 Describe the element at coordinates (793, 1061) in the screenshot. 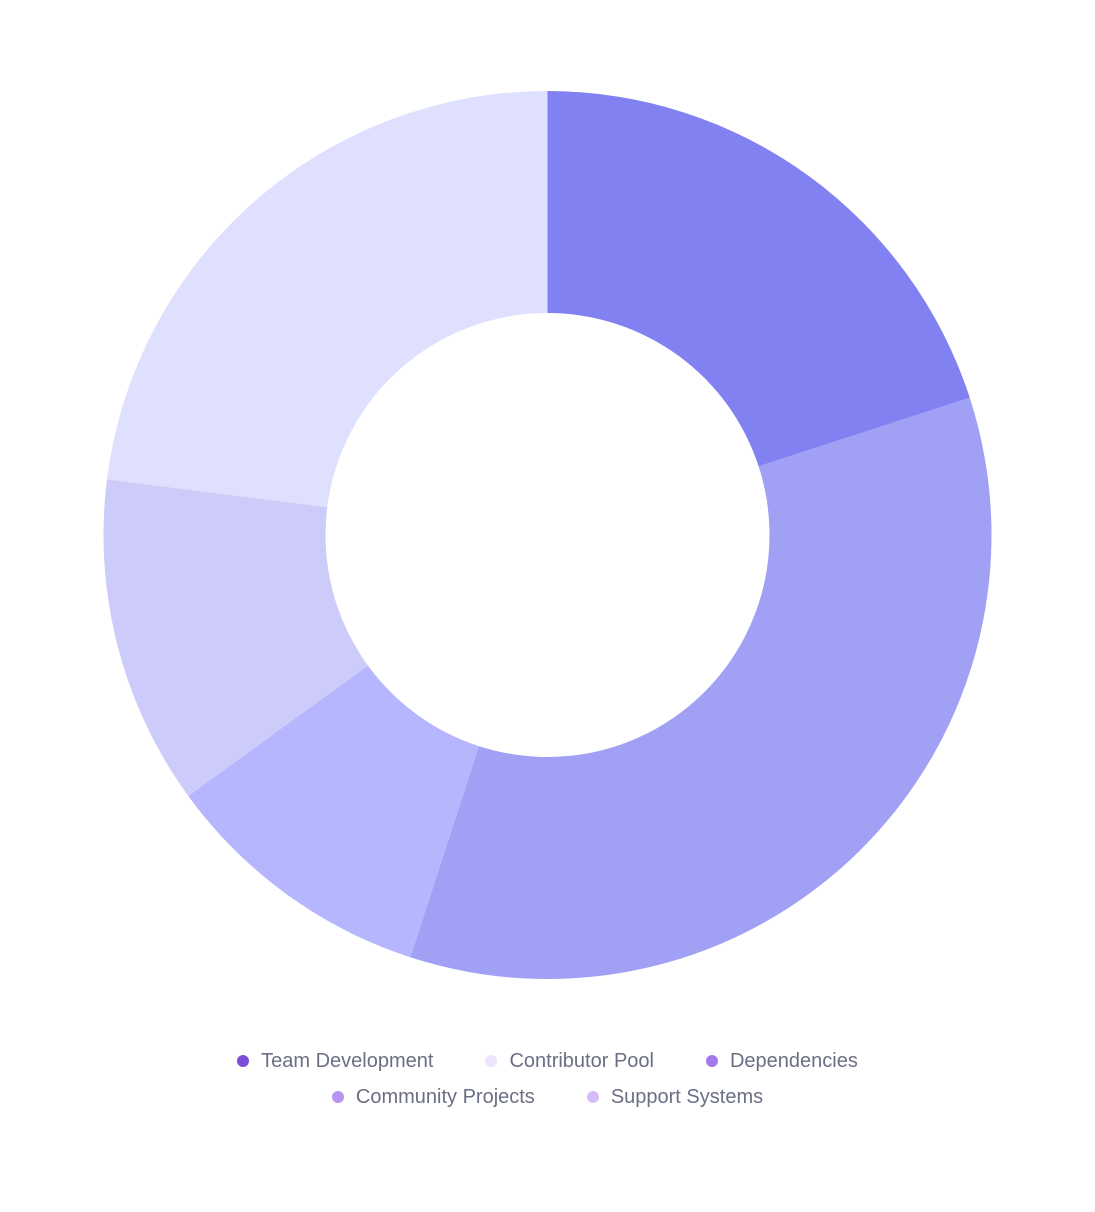

I see `legend-label-dependencies: Dependencies` at that location.